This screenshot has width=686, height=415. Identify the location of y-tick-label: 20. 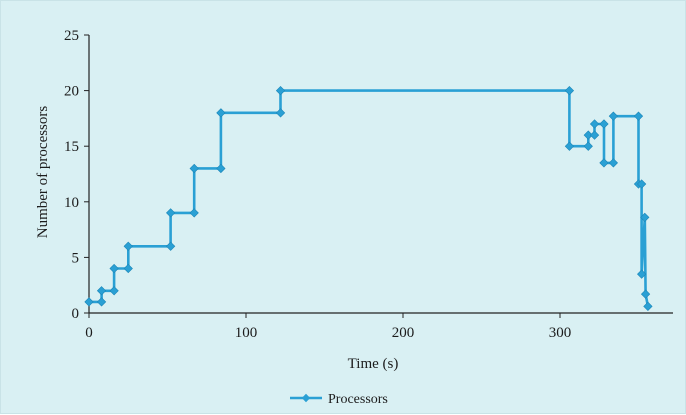
(71, 92).